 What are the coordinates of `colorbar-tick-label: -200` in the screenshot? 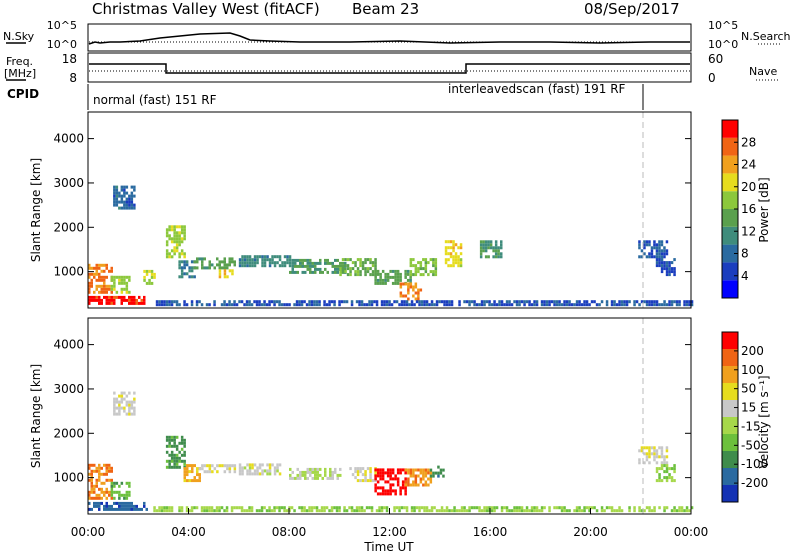 It's located at (754, 483).